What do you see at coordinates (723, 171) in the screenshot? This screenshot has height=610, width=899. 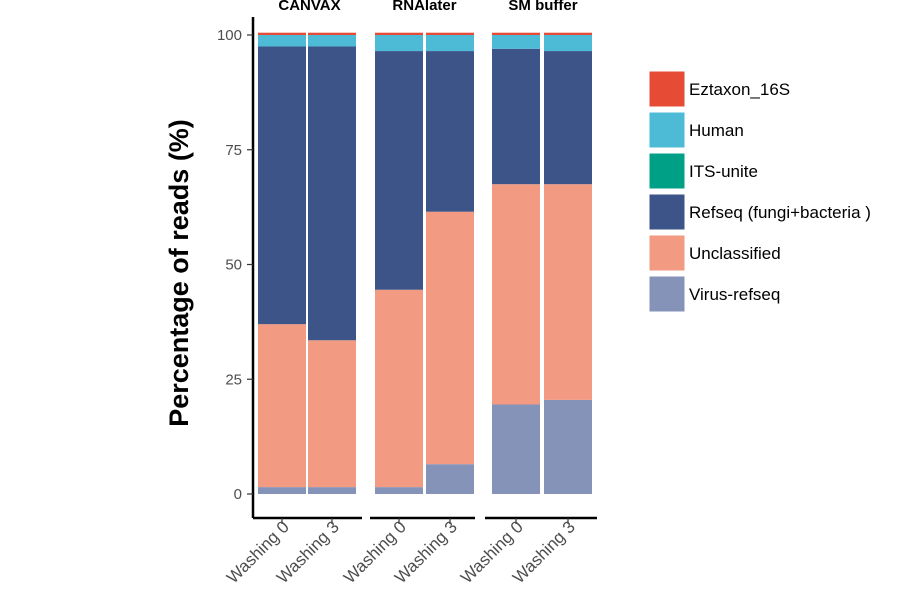 I see `legend-label: ITS-unite` at bounding box center [723, 171].